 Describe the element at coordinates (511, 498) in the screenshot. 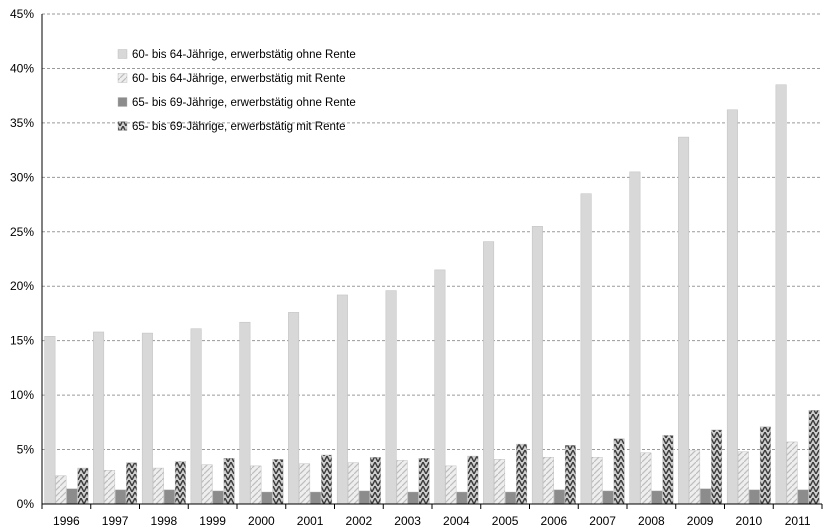

I see `bar-series-3-2005` at that location.